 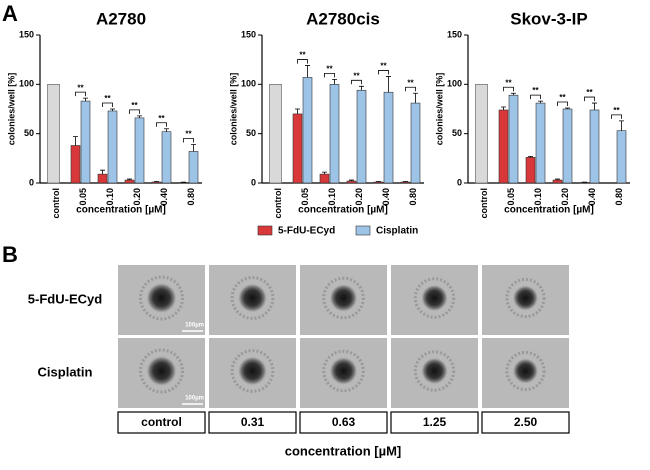 What do you see at coordinates (548, 18) in the screenshot?
I see `chart-title: Skov-3-IP` at bounding box center [548, 18].